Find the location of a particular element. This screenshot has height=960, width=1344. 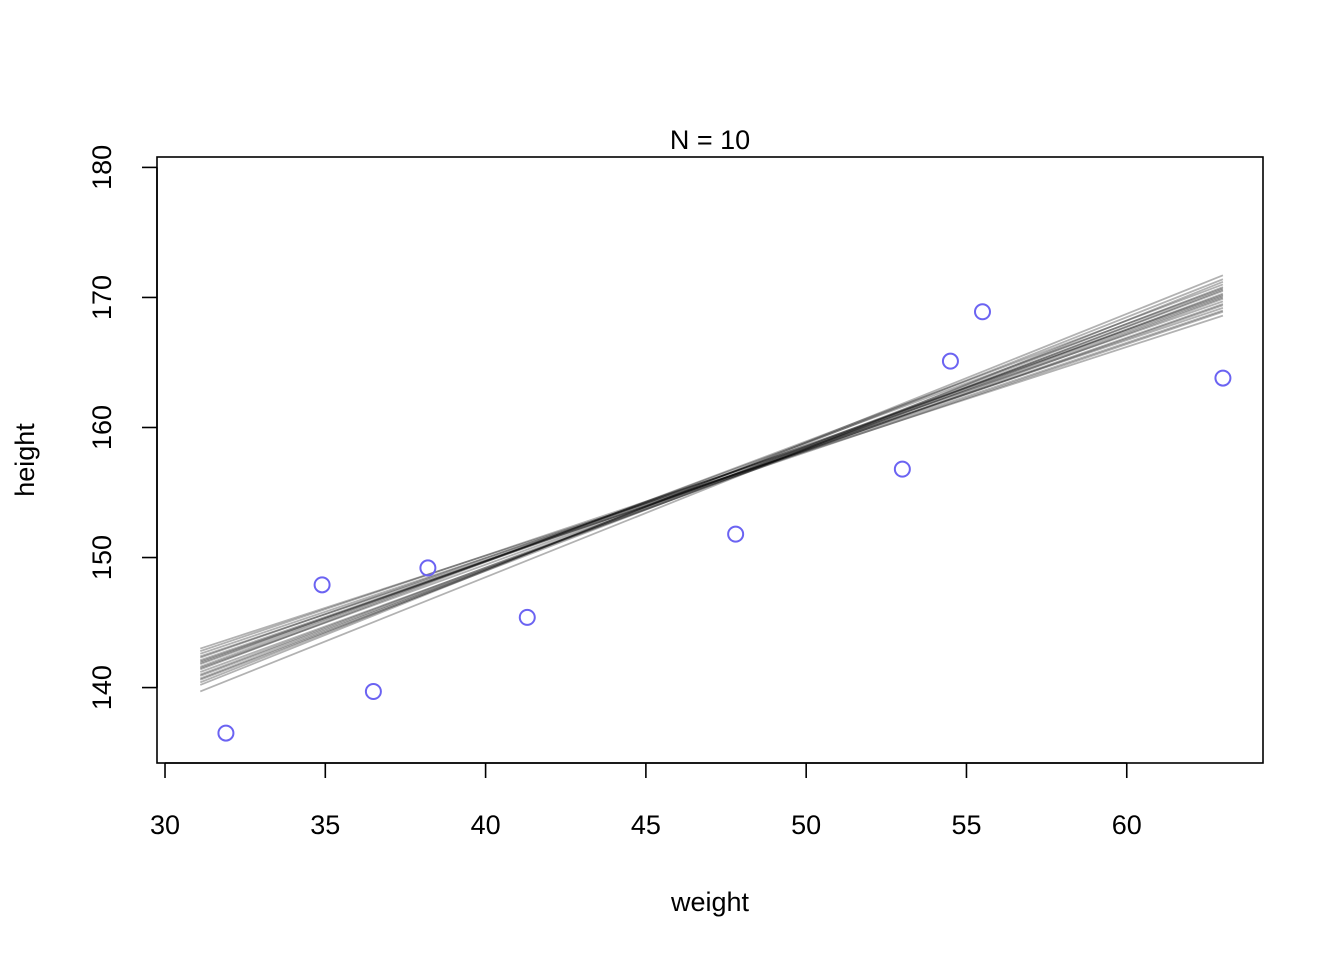

x-tick-label: 45 is located at coordinates (646, 825).